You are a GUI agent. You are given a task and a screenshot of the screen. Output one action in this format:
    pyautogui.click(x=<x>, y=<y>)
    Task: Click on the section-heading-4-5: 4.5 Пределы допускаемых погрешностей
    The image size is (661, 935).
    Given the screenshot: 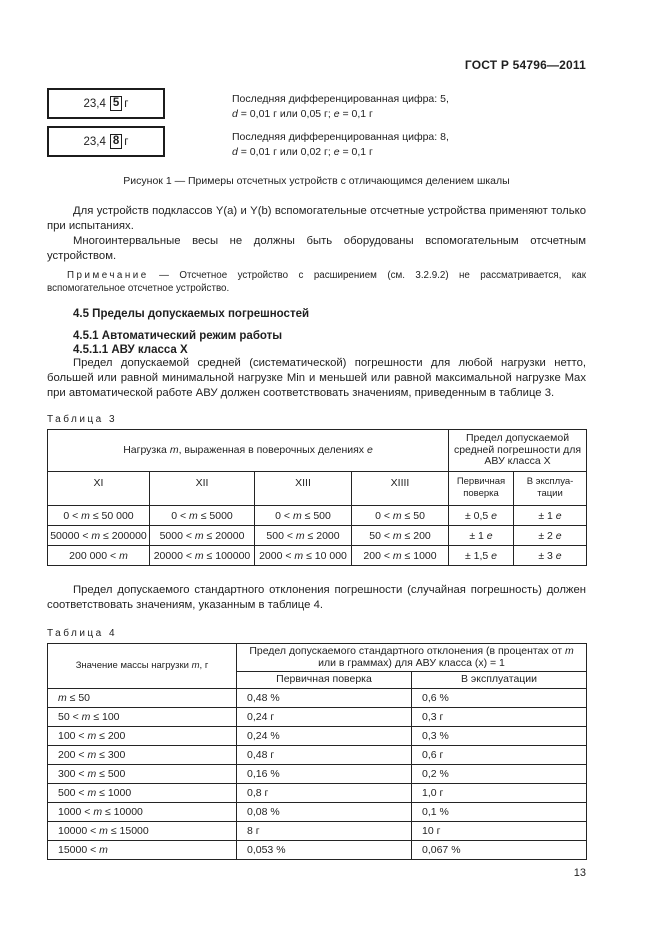 What is the action you would take?
    pyautogui.click(x=191, y=314)
    